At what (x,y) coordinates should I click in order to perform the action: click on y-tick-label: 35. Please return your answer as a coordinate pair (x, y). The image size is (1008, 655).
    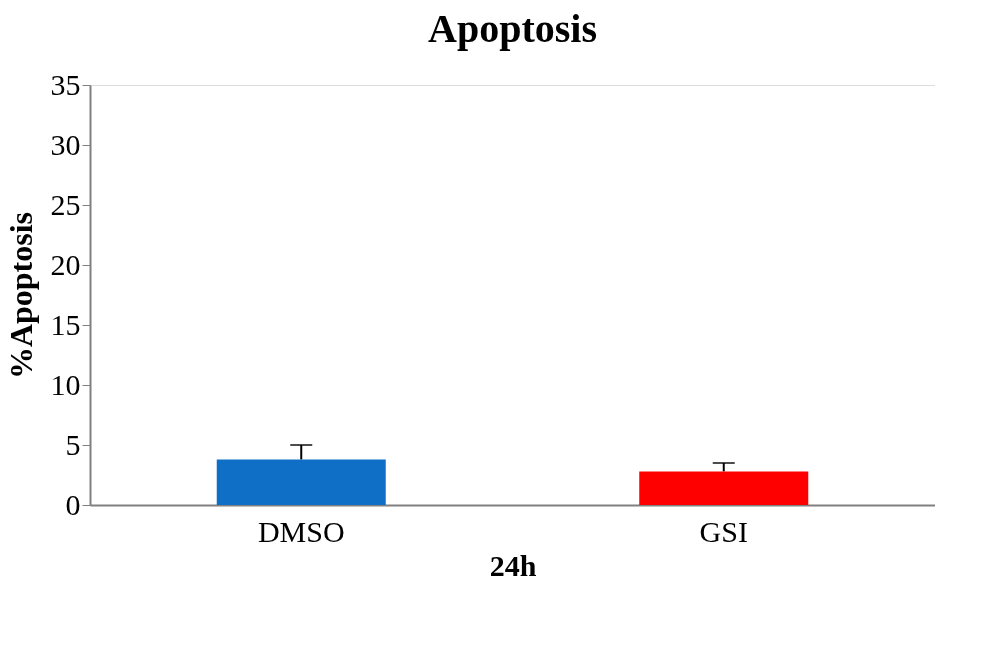
    Looking at the image, I should click on (65, 84).